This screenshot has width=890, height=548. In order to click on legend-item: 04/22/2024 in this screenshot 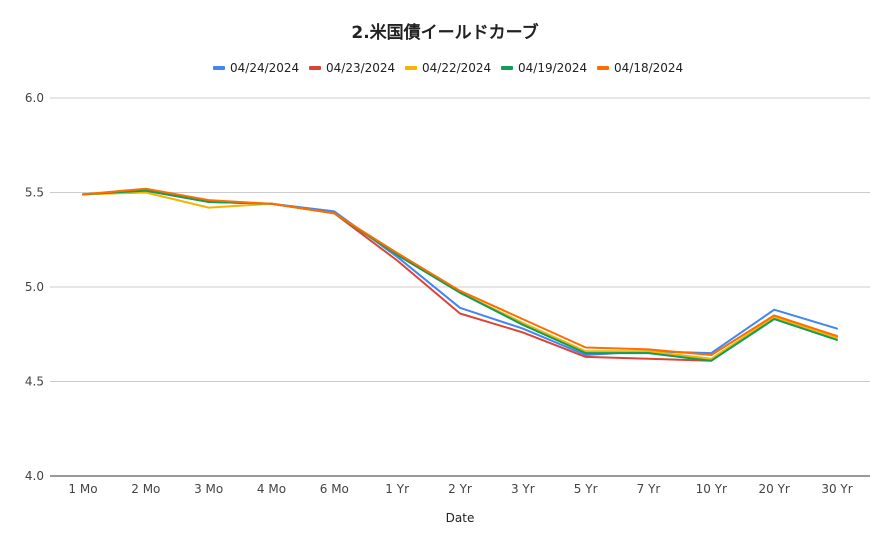, I will do `click(448, 68)`.